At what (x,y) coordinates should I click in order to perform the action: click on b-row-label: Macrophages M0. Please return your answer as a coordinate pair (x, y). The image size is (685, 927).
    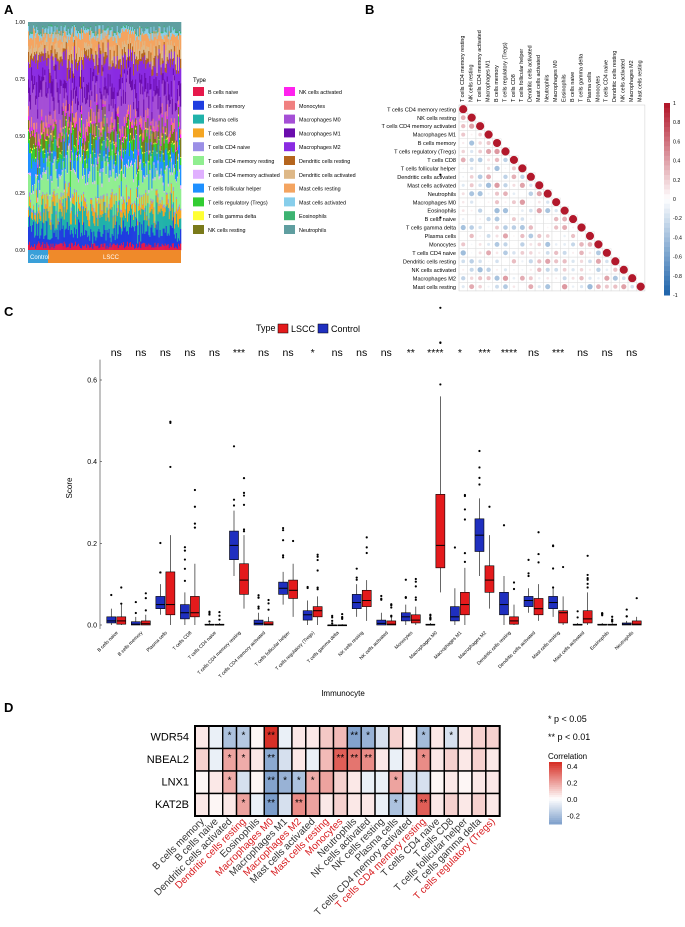
    Looking at the image, I should click on (434, 203).